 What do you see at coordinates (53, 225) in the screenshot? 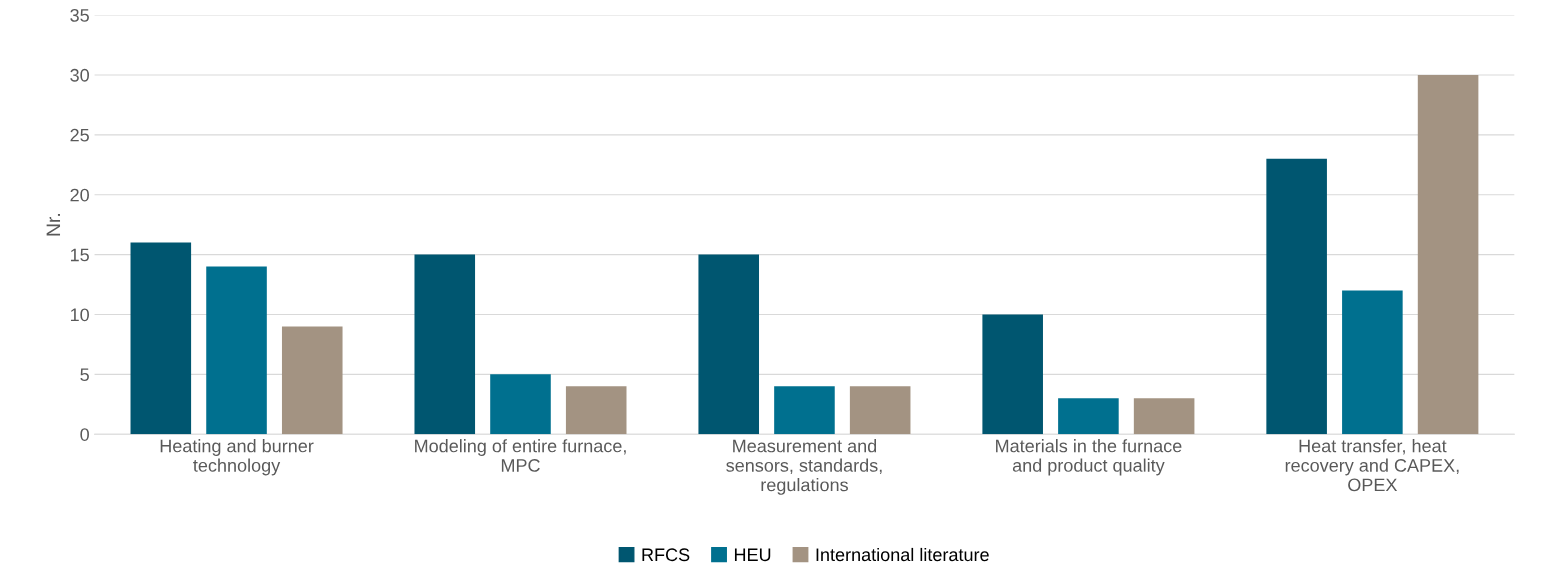
I see `y-axis-title: Nr.` at bounding box center [53, 225].